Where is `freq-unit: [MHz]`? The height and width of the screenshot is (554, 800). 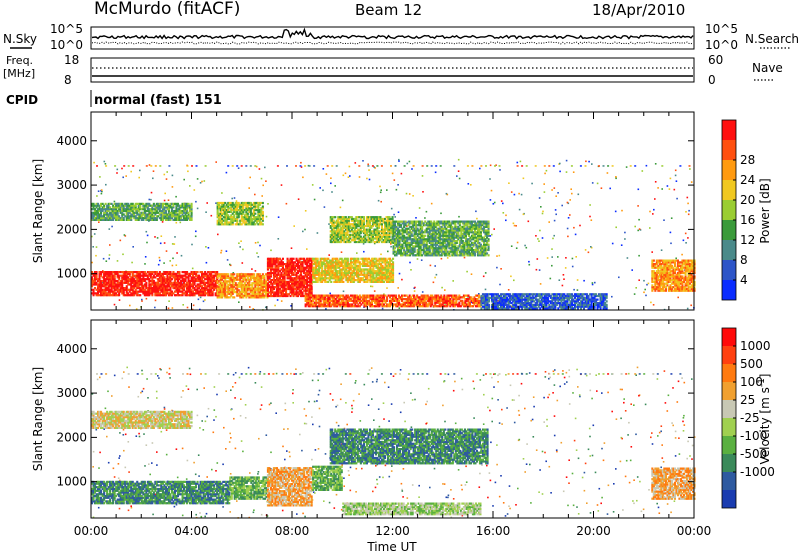
freq-unit: [MHz] is located at coordinates (19, 73).